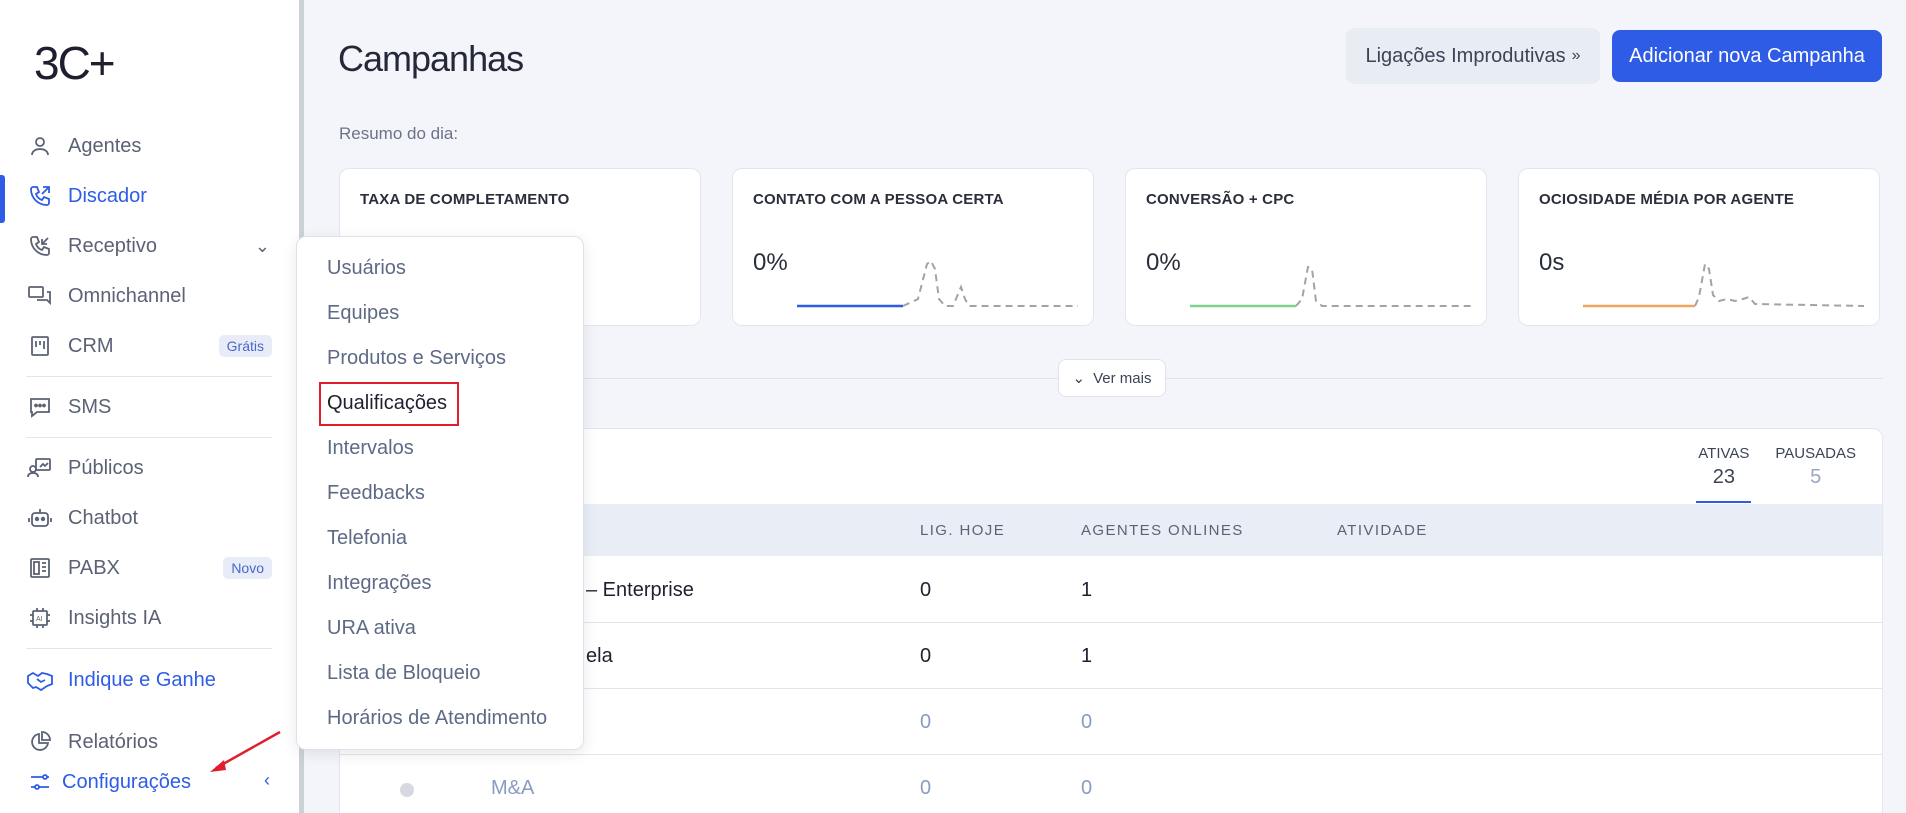  Describe the element at coordinates (404, 673) in the screenshot. I see `menu-item-lista-de-bloqueio: Lista de Bloqueio` at that location.